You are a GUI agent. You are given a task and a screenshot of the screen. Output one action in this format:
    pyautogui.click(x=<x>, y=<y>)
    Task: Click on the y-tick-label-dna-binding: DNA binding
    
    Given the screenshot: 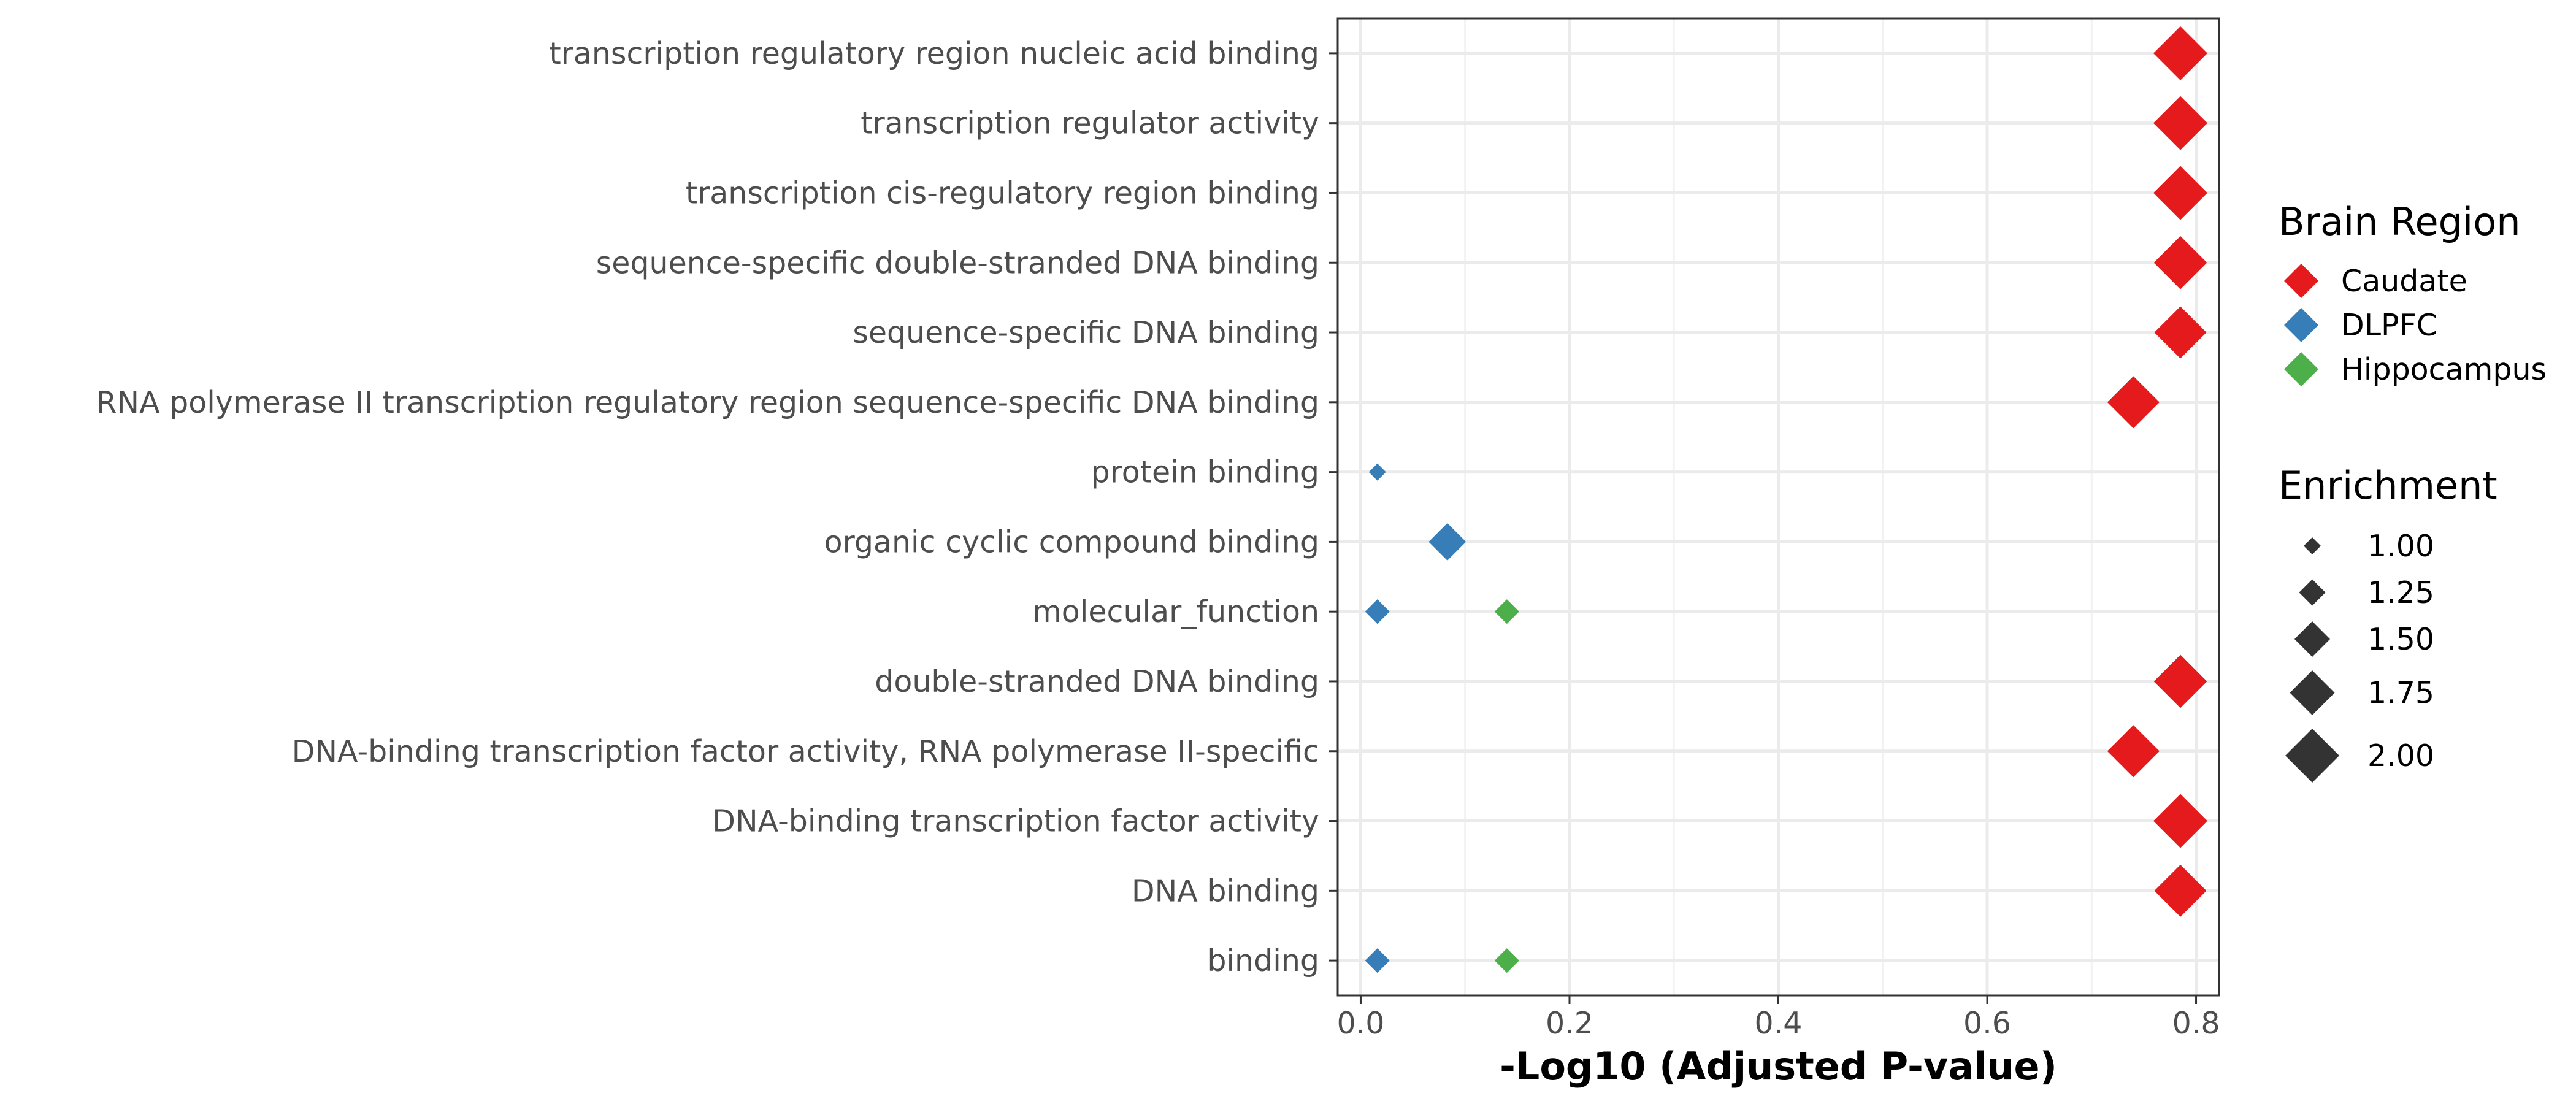 What is the action you would take?
    pyautogui.click(x=1225, y=890)
    